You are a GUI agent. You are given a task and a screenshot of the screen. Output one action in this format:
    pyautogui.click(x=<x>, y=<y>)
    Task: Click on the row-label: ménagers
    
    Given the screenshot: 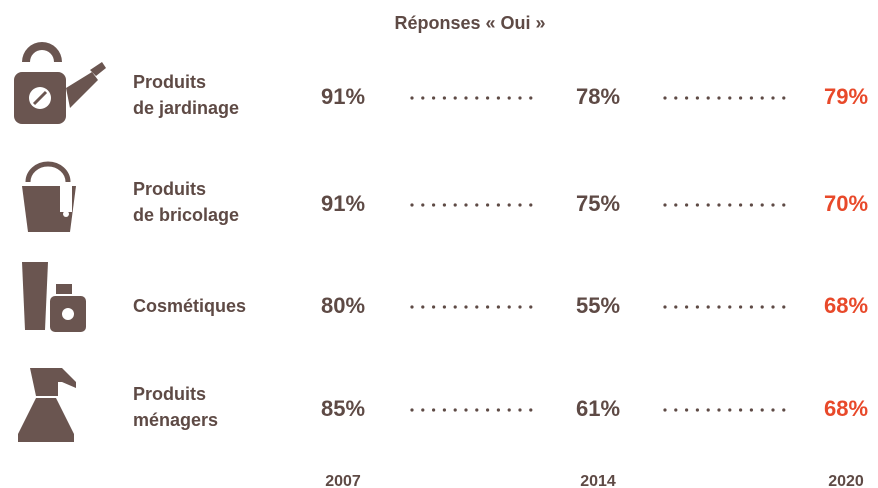 What is the action you would take?
    pyautogui.click(x=175, y=420)
    